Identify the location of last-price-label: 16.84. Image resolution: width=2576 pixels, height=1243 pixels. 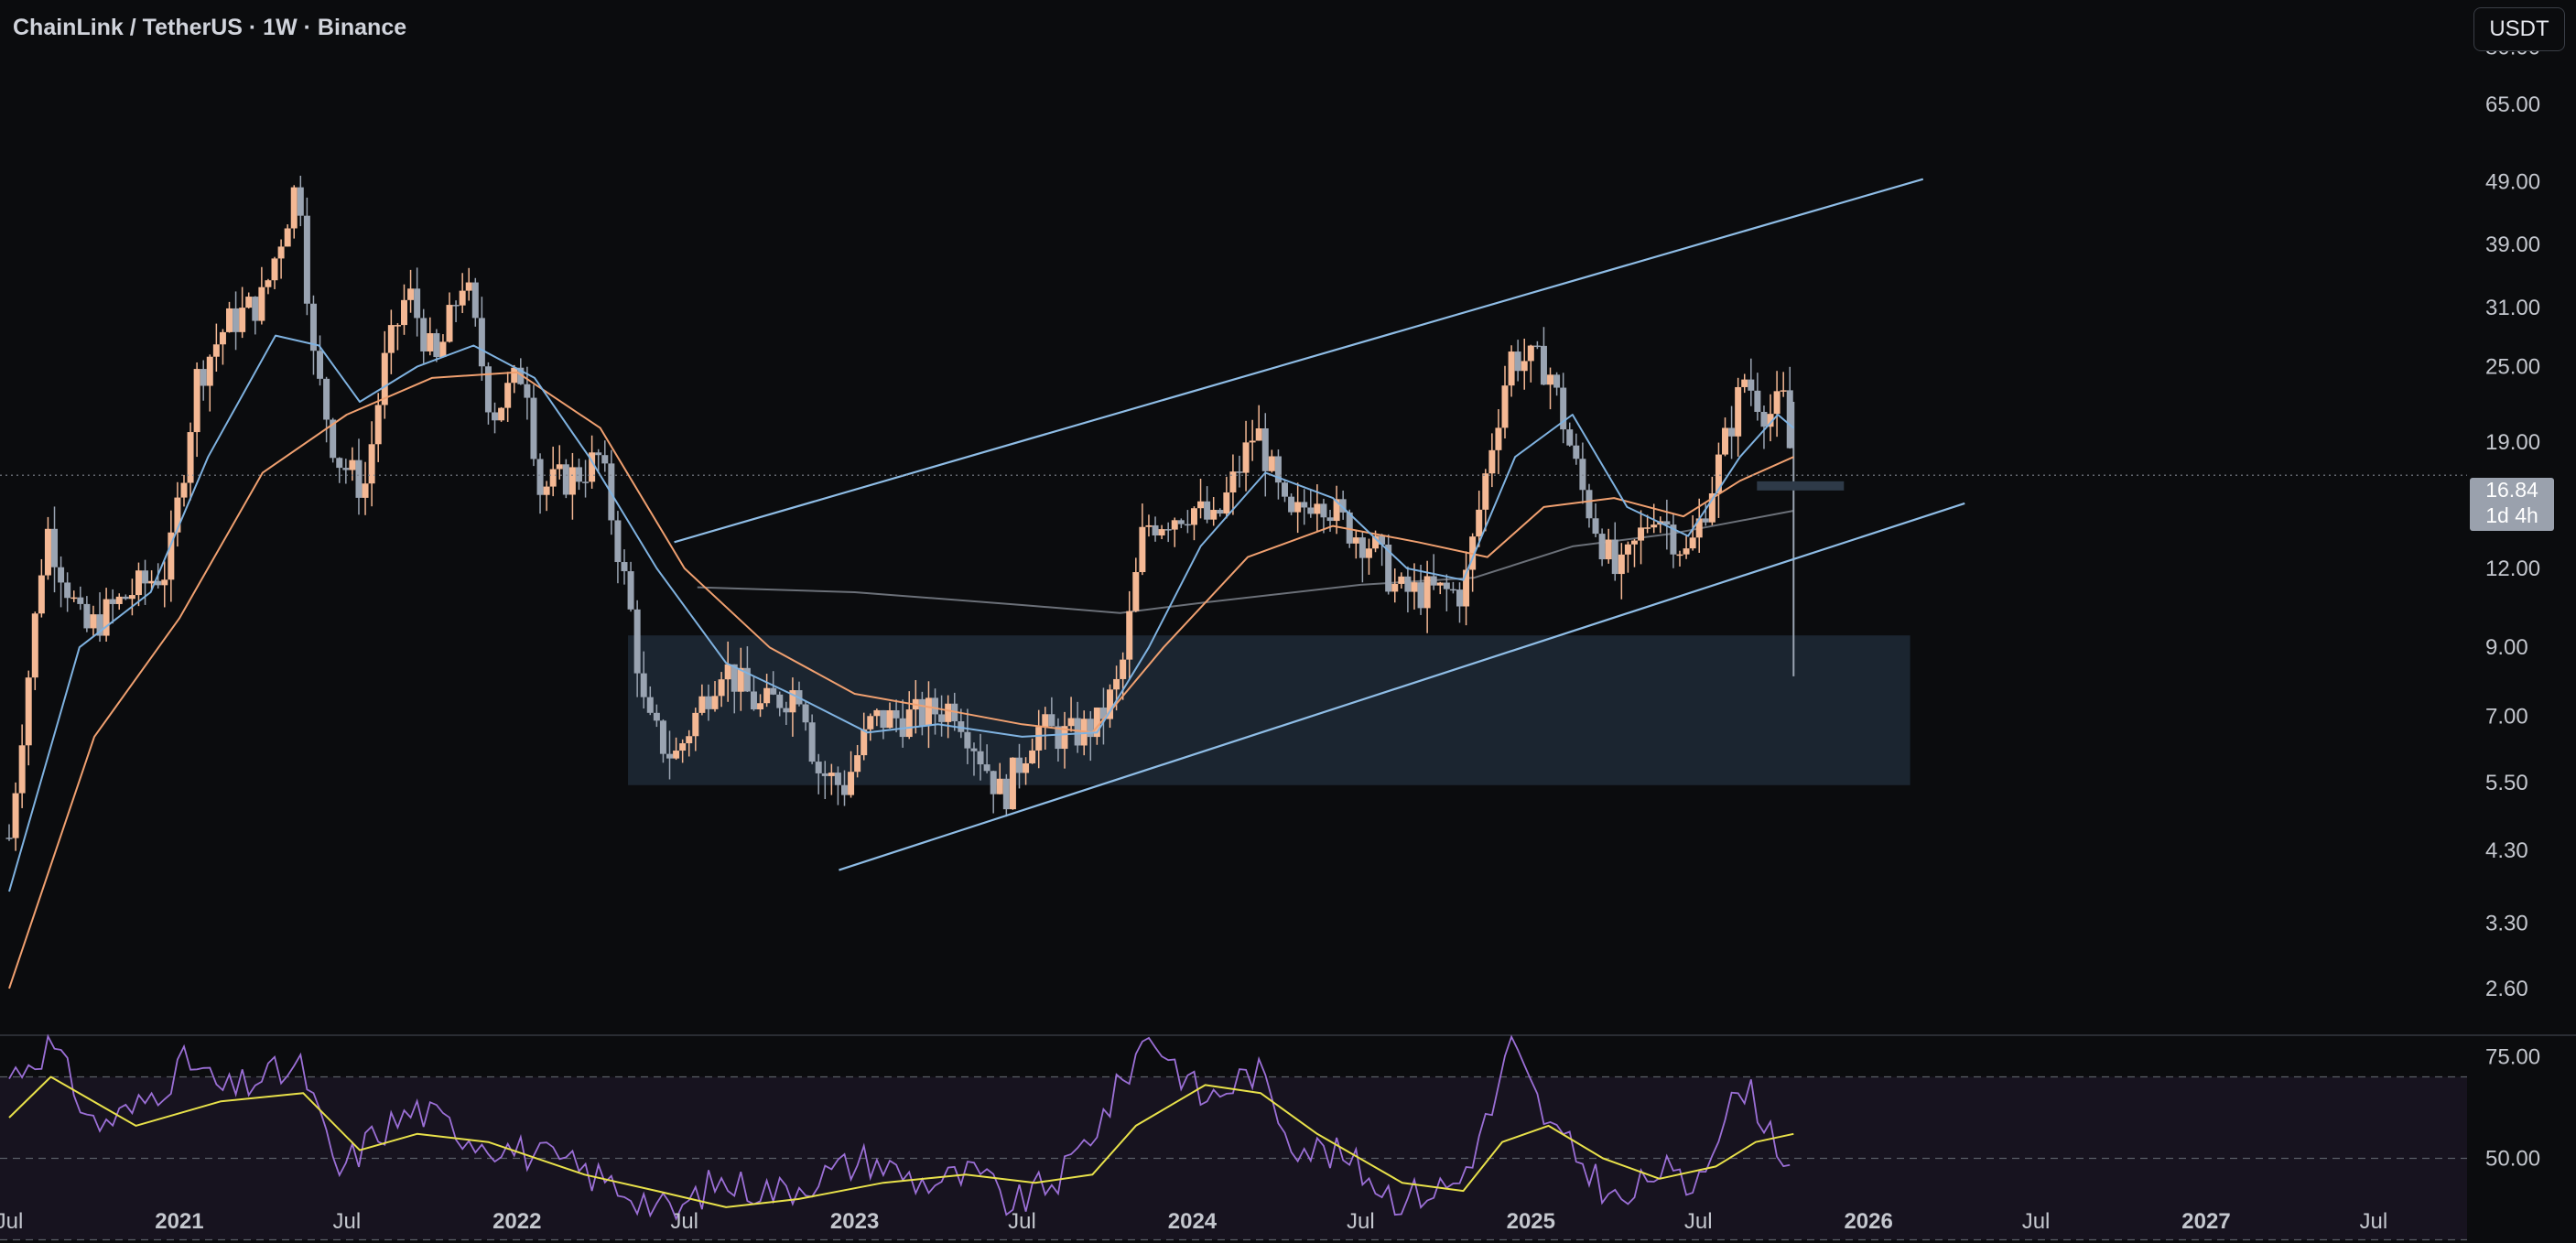
(2512, 490).